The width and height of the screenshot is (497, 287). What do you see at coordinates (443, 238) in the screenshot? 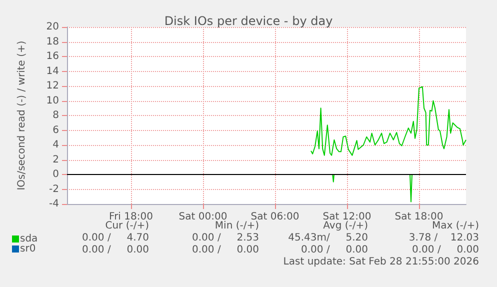
I see `text: 3.78 / 12.03` at bounding box center [443, 238].